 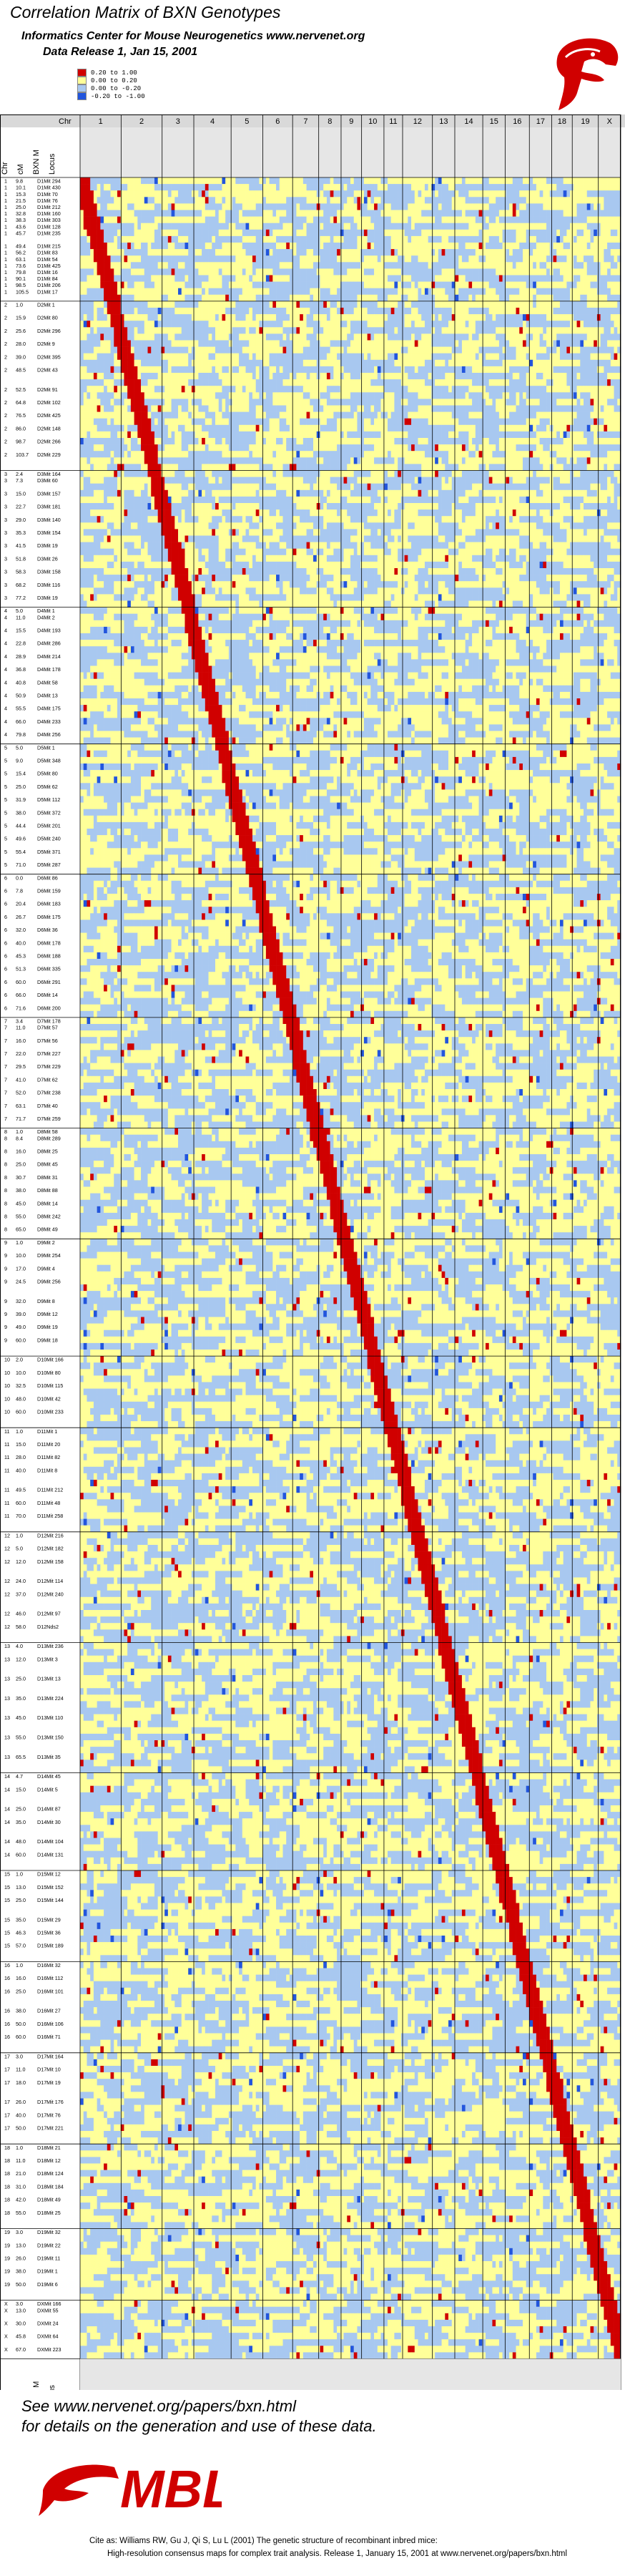 I want to click on row-header-label: cM, so click(x=20, y=169).